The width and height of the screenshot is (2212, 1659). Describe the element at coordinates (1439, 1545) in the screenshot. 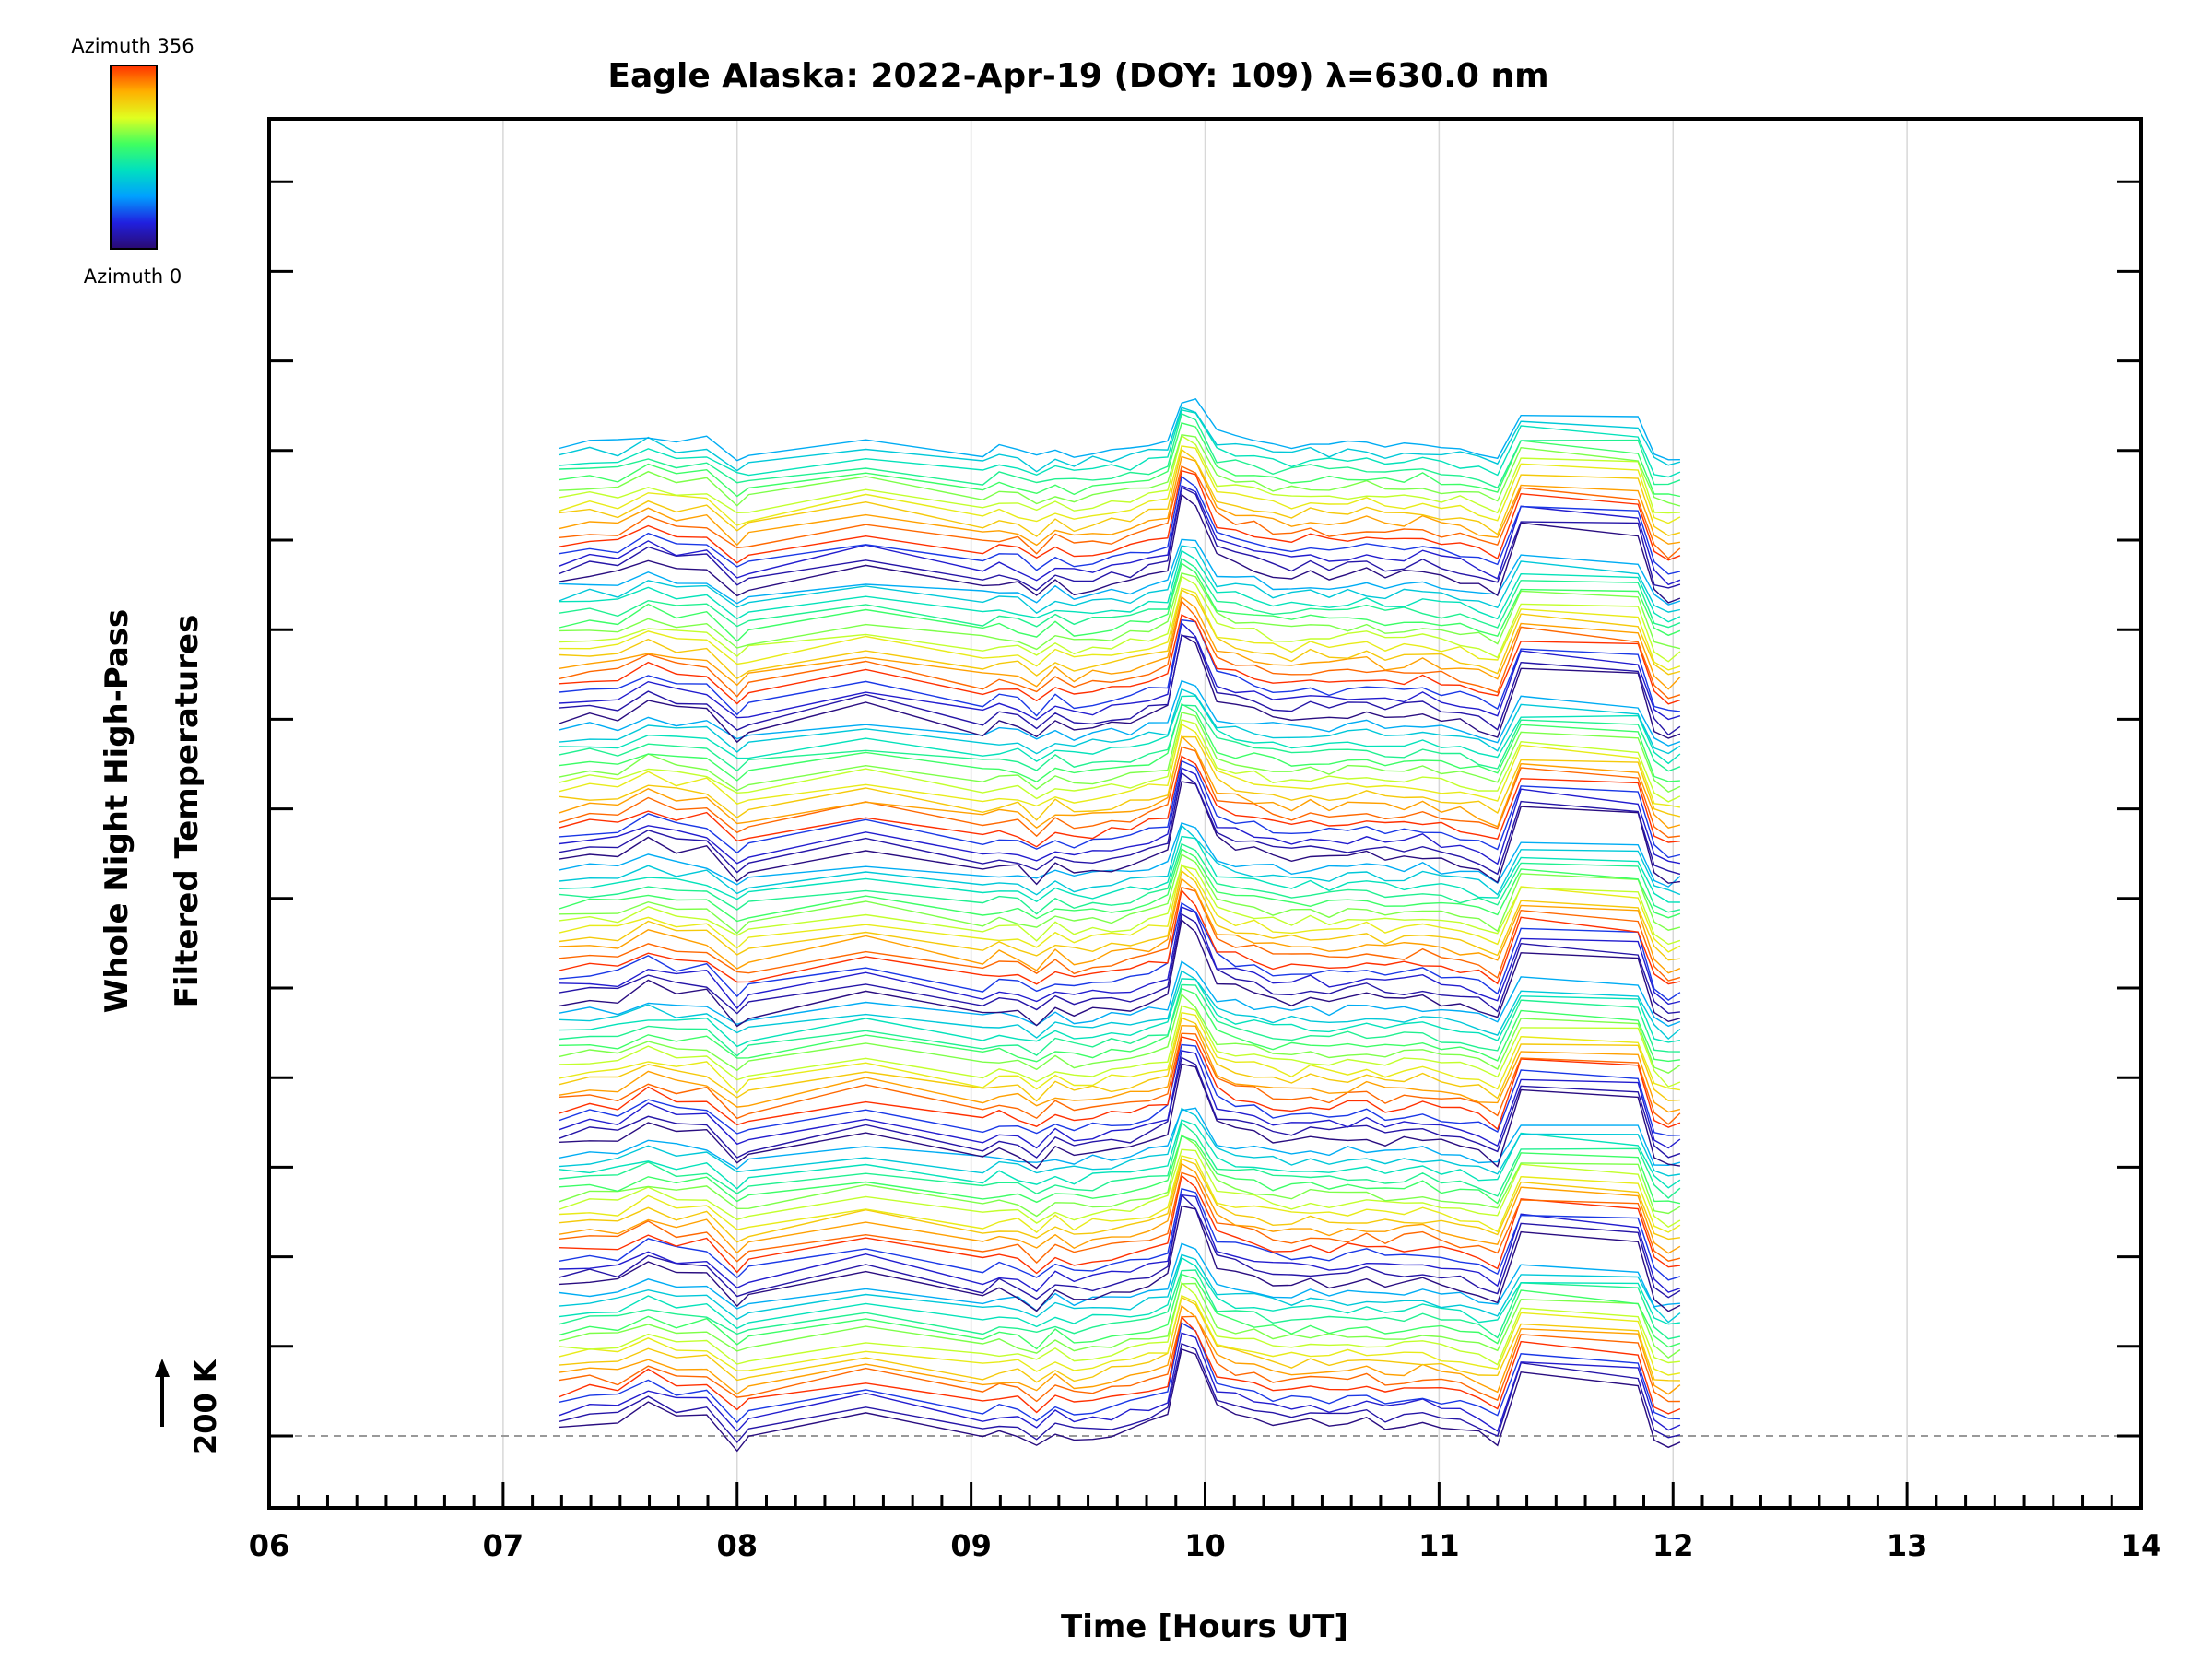

I see `x-tick-label: 11` at that location.